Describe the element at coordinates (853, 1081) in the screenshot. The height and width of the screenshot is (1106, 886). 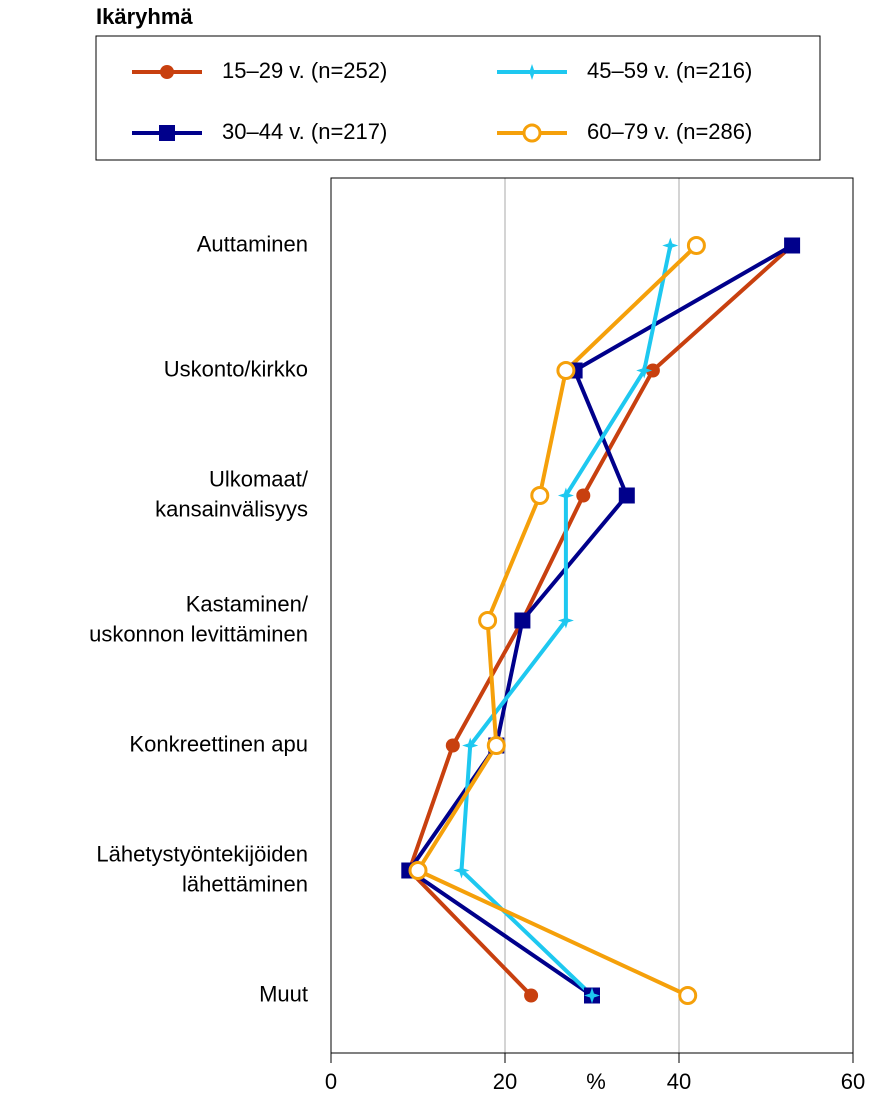
I see `x-tick-label: 60` at that location.